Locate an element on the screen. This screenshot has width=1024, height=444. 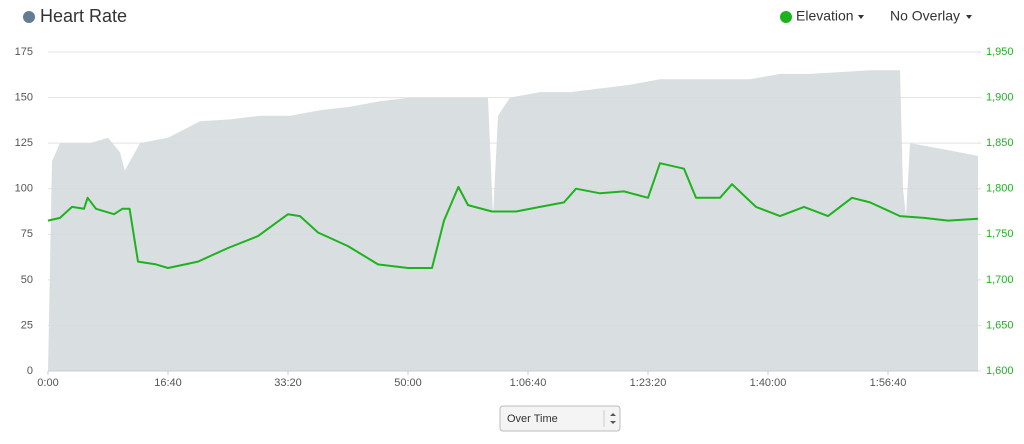
y-tick-label: 25 is located at coordinates (27, 325).